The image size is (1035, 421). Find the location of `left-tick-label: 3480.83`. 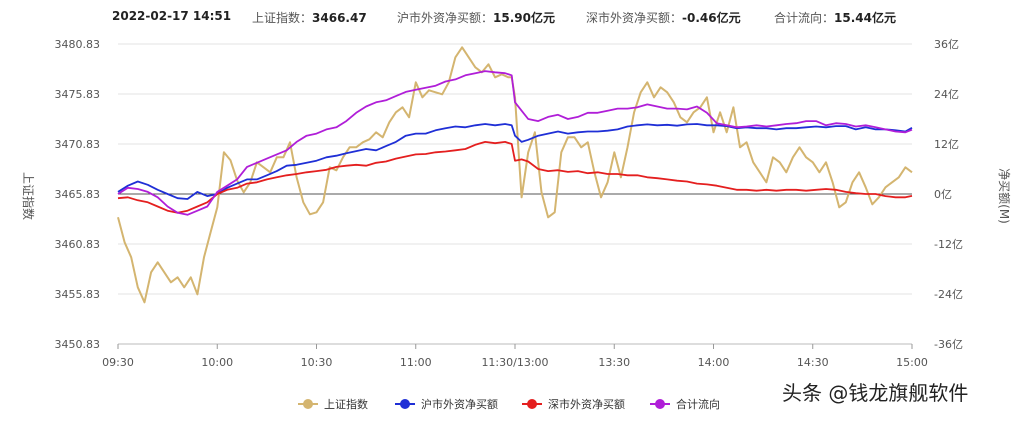

left-tick-label: 3480.83 is located at coordinates (78, 44).